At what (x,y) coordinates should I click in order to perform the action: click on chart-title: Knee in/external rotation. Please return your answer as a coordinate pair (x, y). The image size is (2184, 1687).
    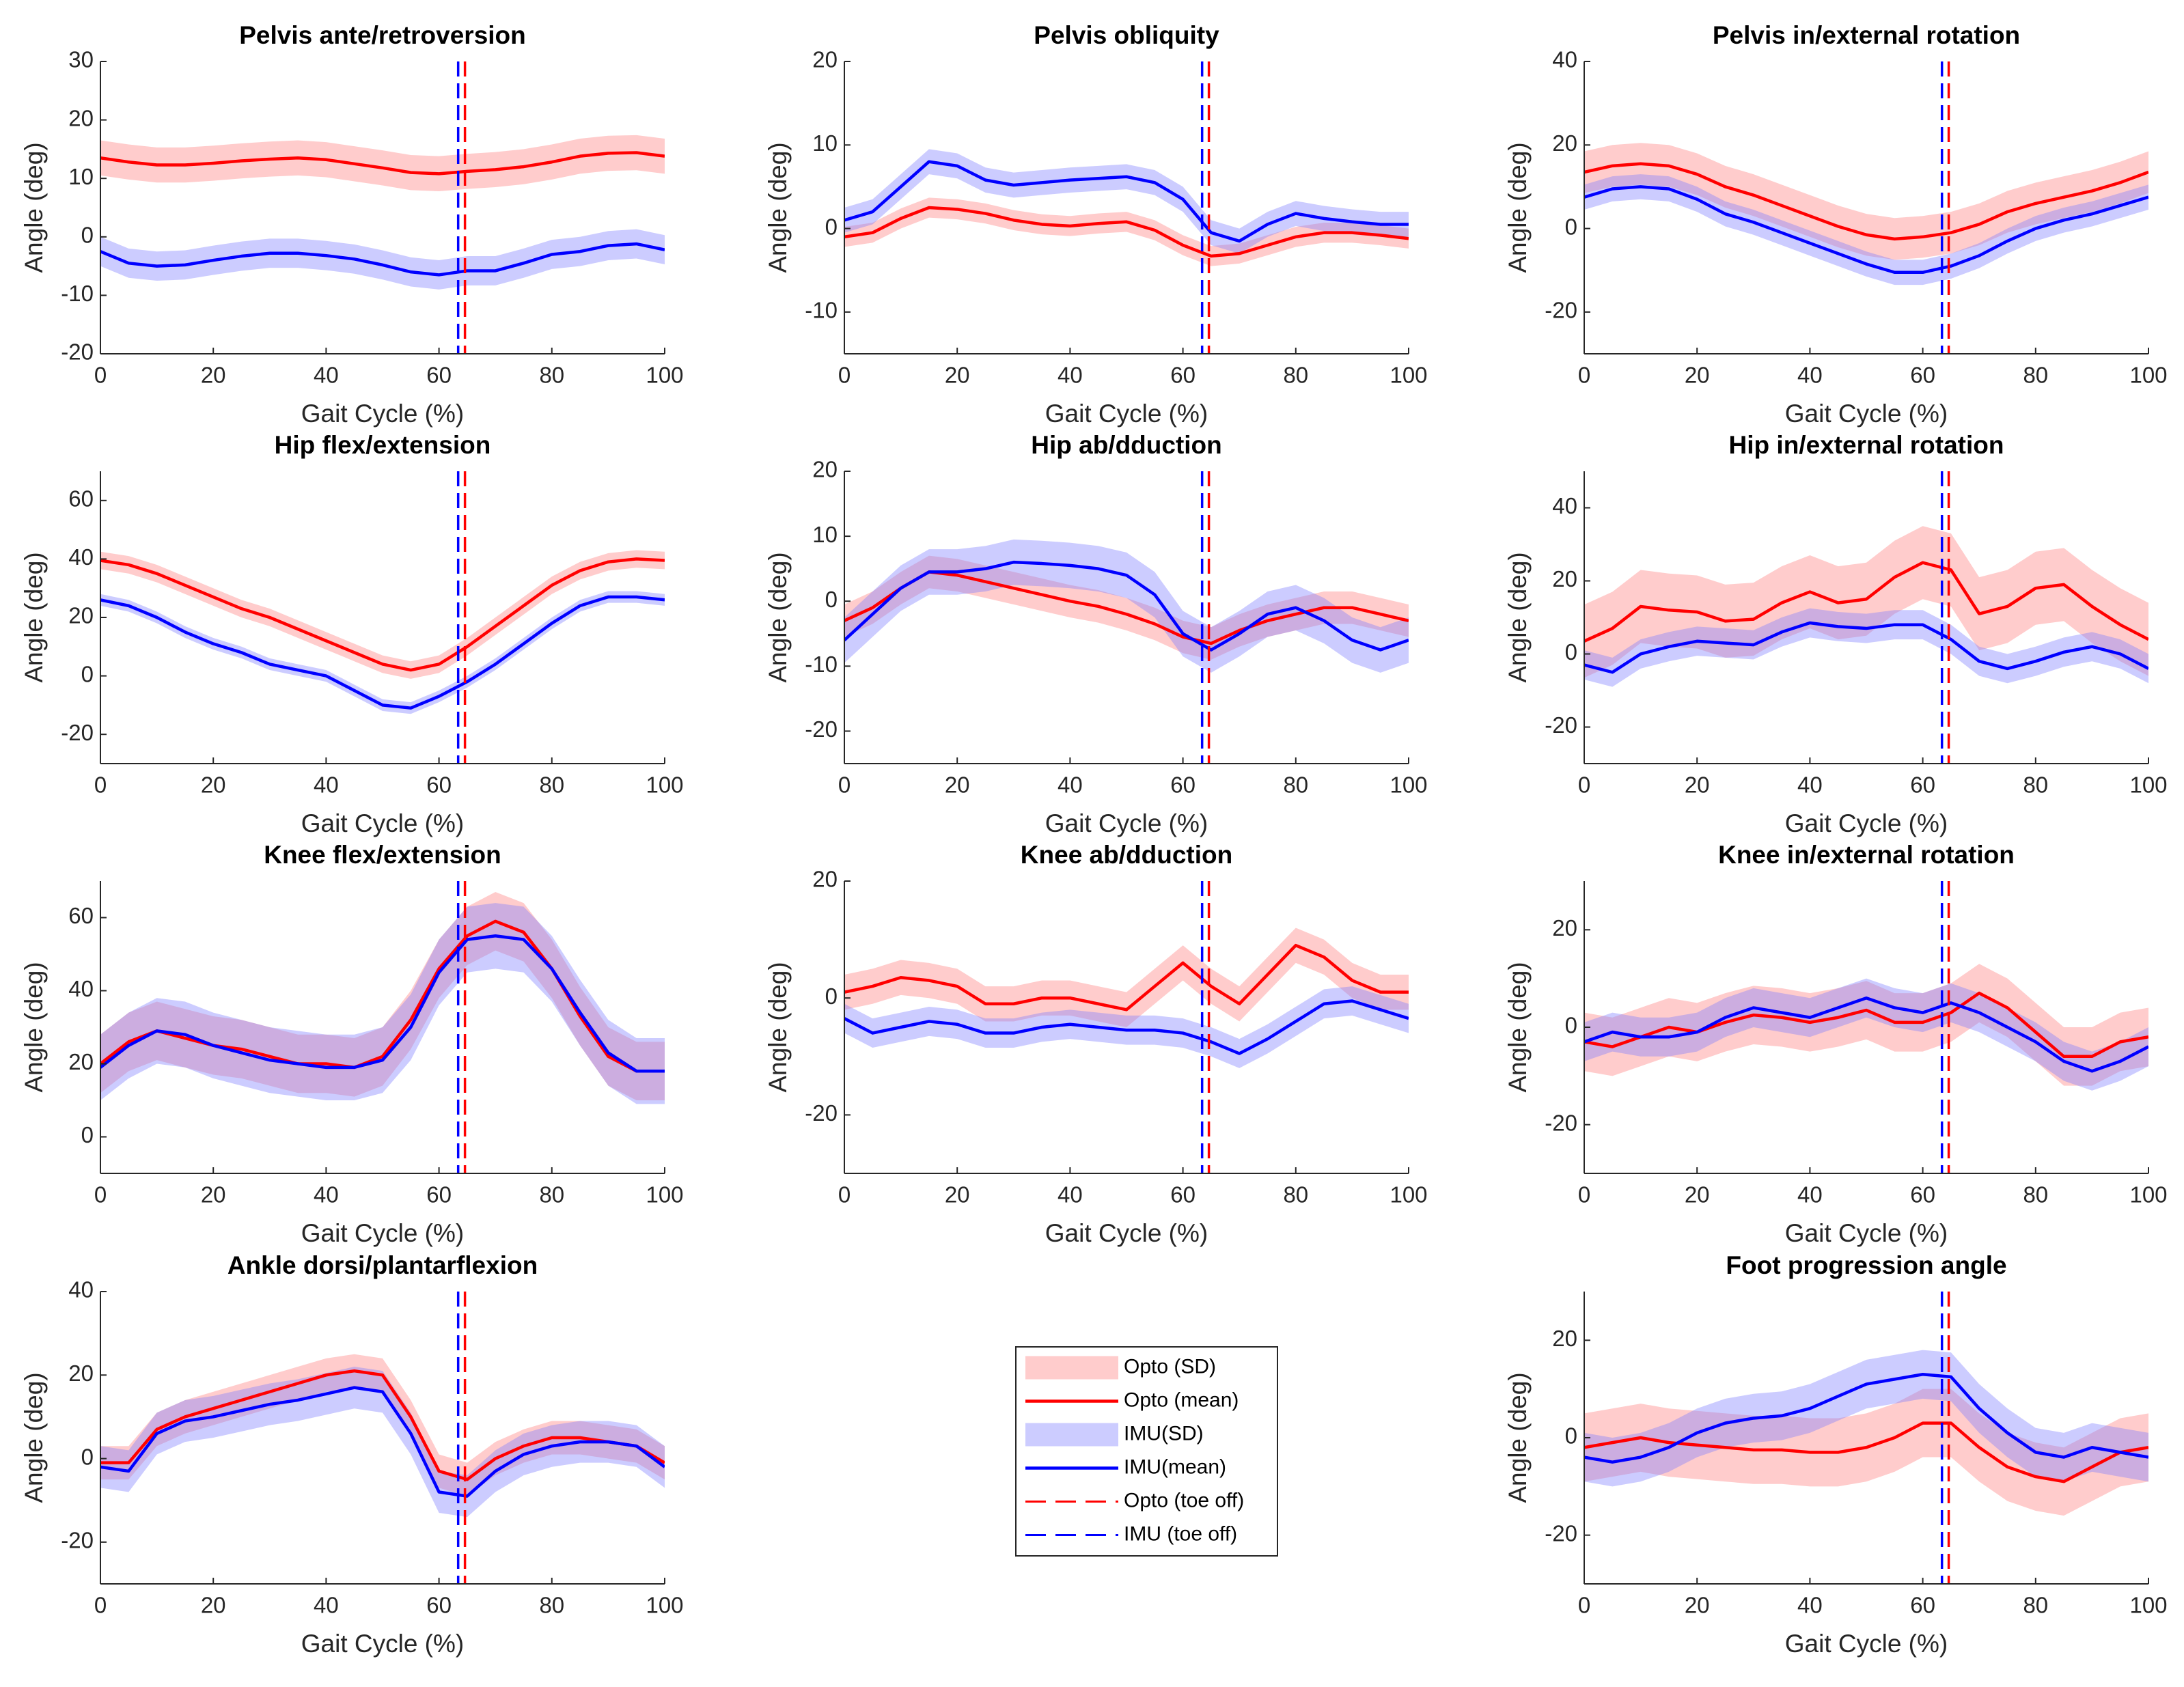
    Looking at the image, I should click on (1866, 855).